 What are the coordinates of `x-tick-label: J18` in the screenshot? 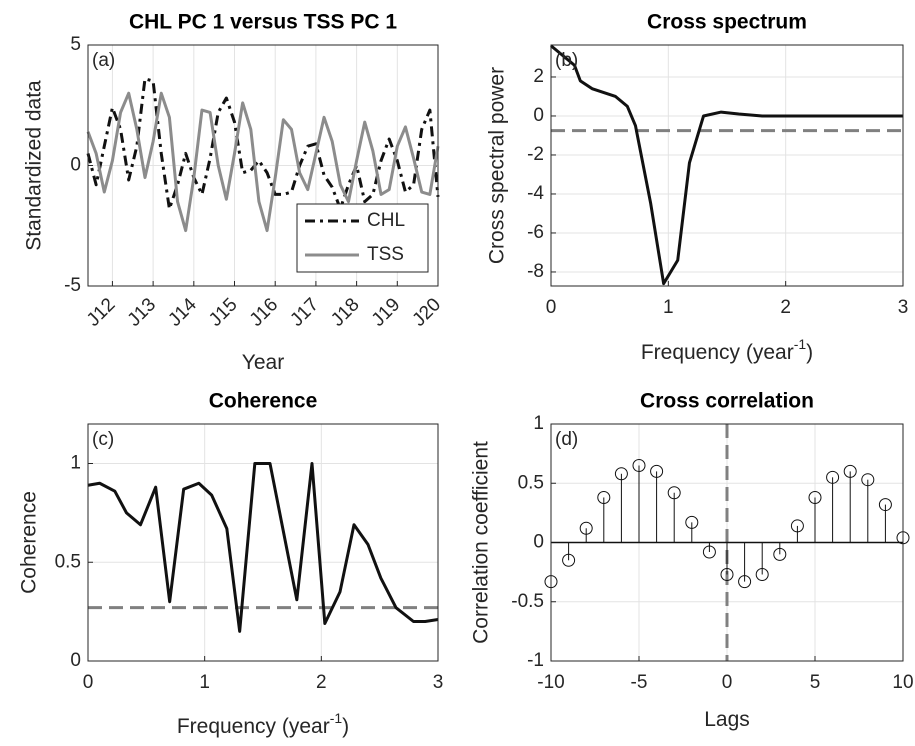 It's located at (345, 312).